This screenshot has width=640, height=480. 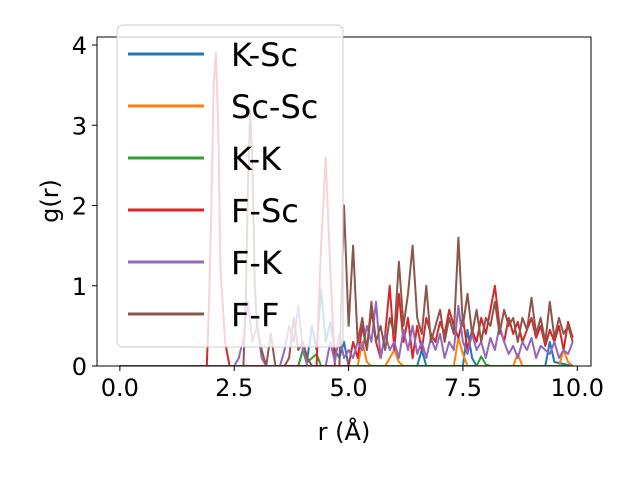 What do you see at coordinates (264, 55) in the screenshot?
I see `legend-label-k-sc: K-Sc` at bounding box center [264, 55].